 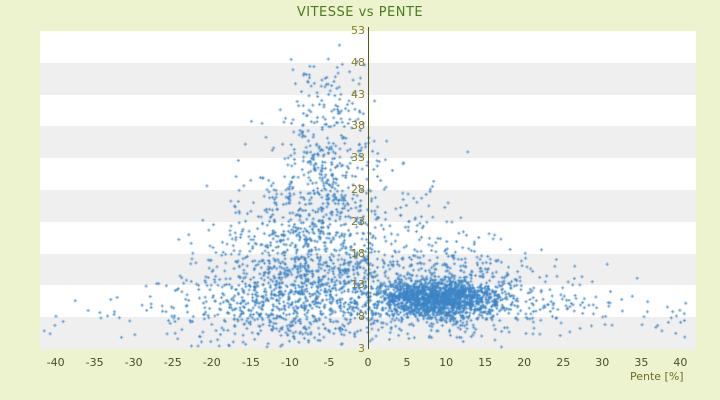 What do you see at coordinates (407, 362) in the screenshot?
I see `x-tick-label: 5` at bounding box center [407, 362].